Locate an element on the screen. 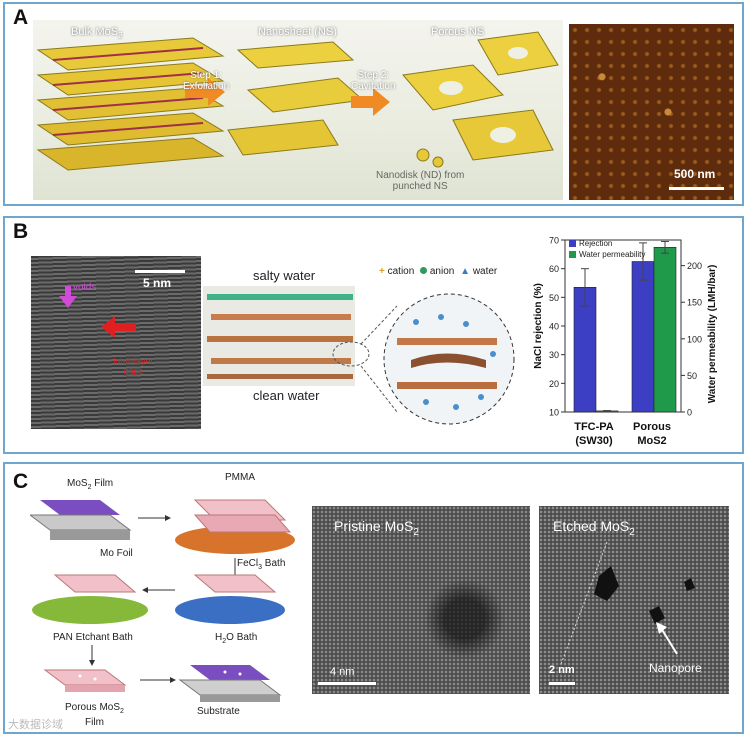  h2o-sub: 2 is located at coordinates (224, 641).